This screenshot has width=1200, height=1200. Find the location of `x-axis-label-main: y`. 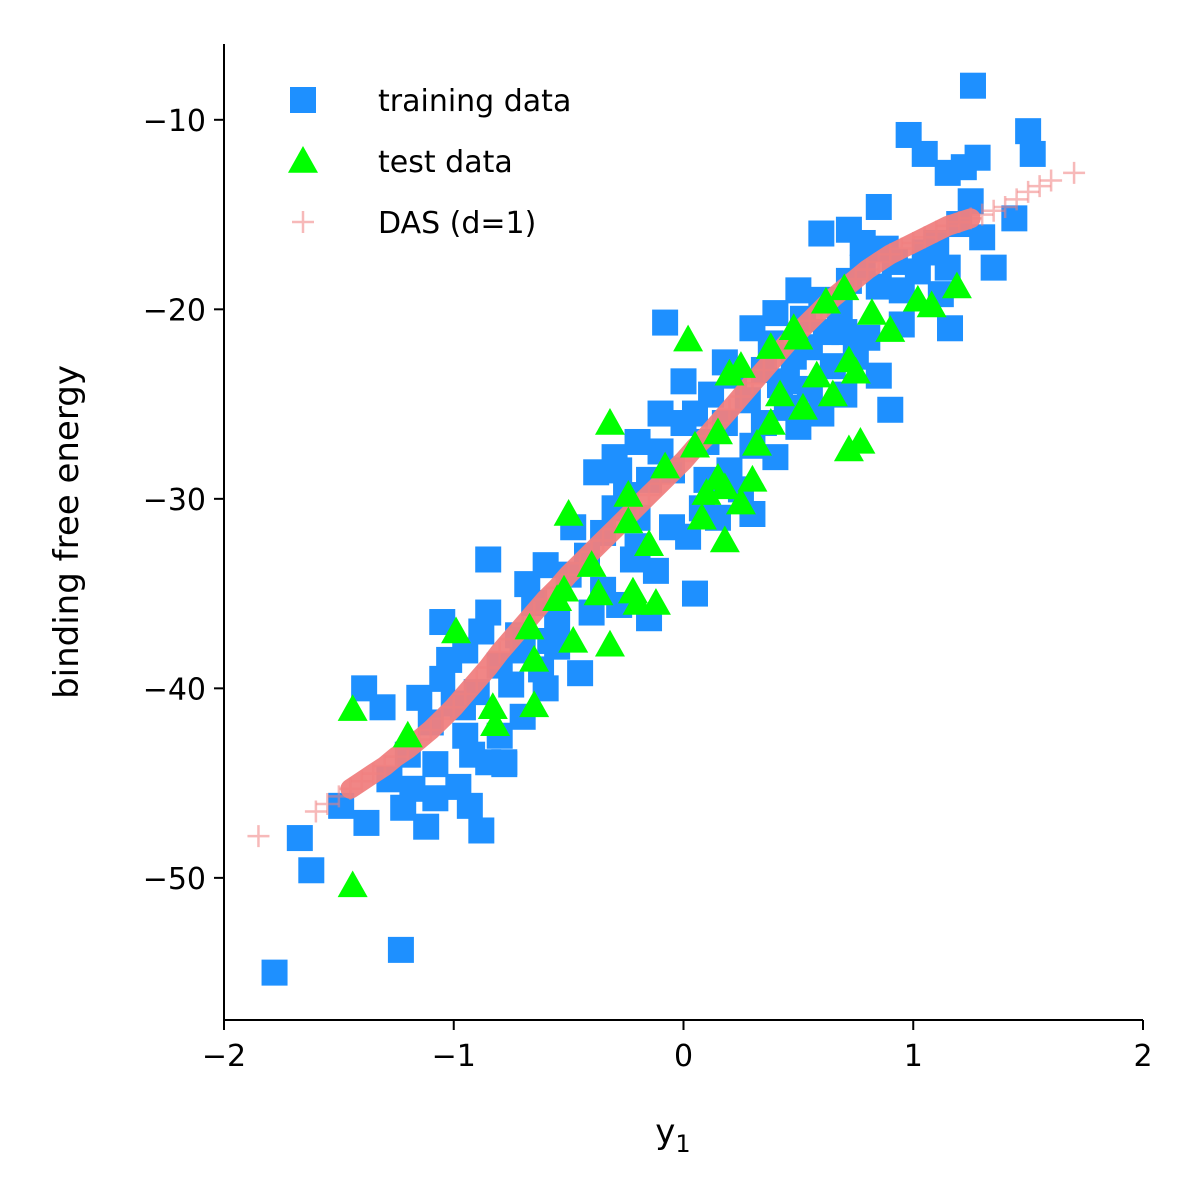

x-axis-label-main: y is located at coordinates (665, 1132).